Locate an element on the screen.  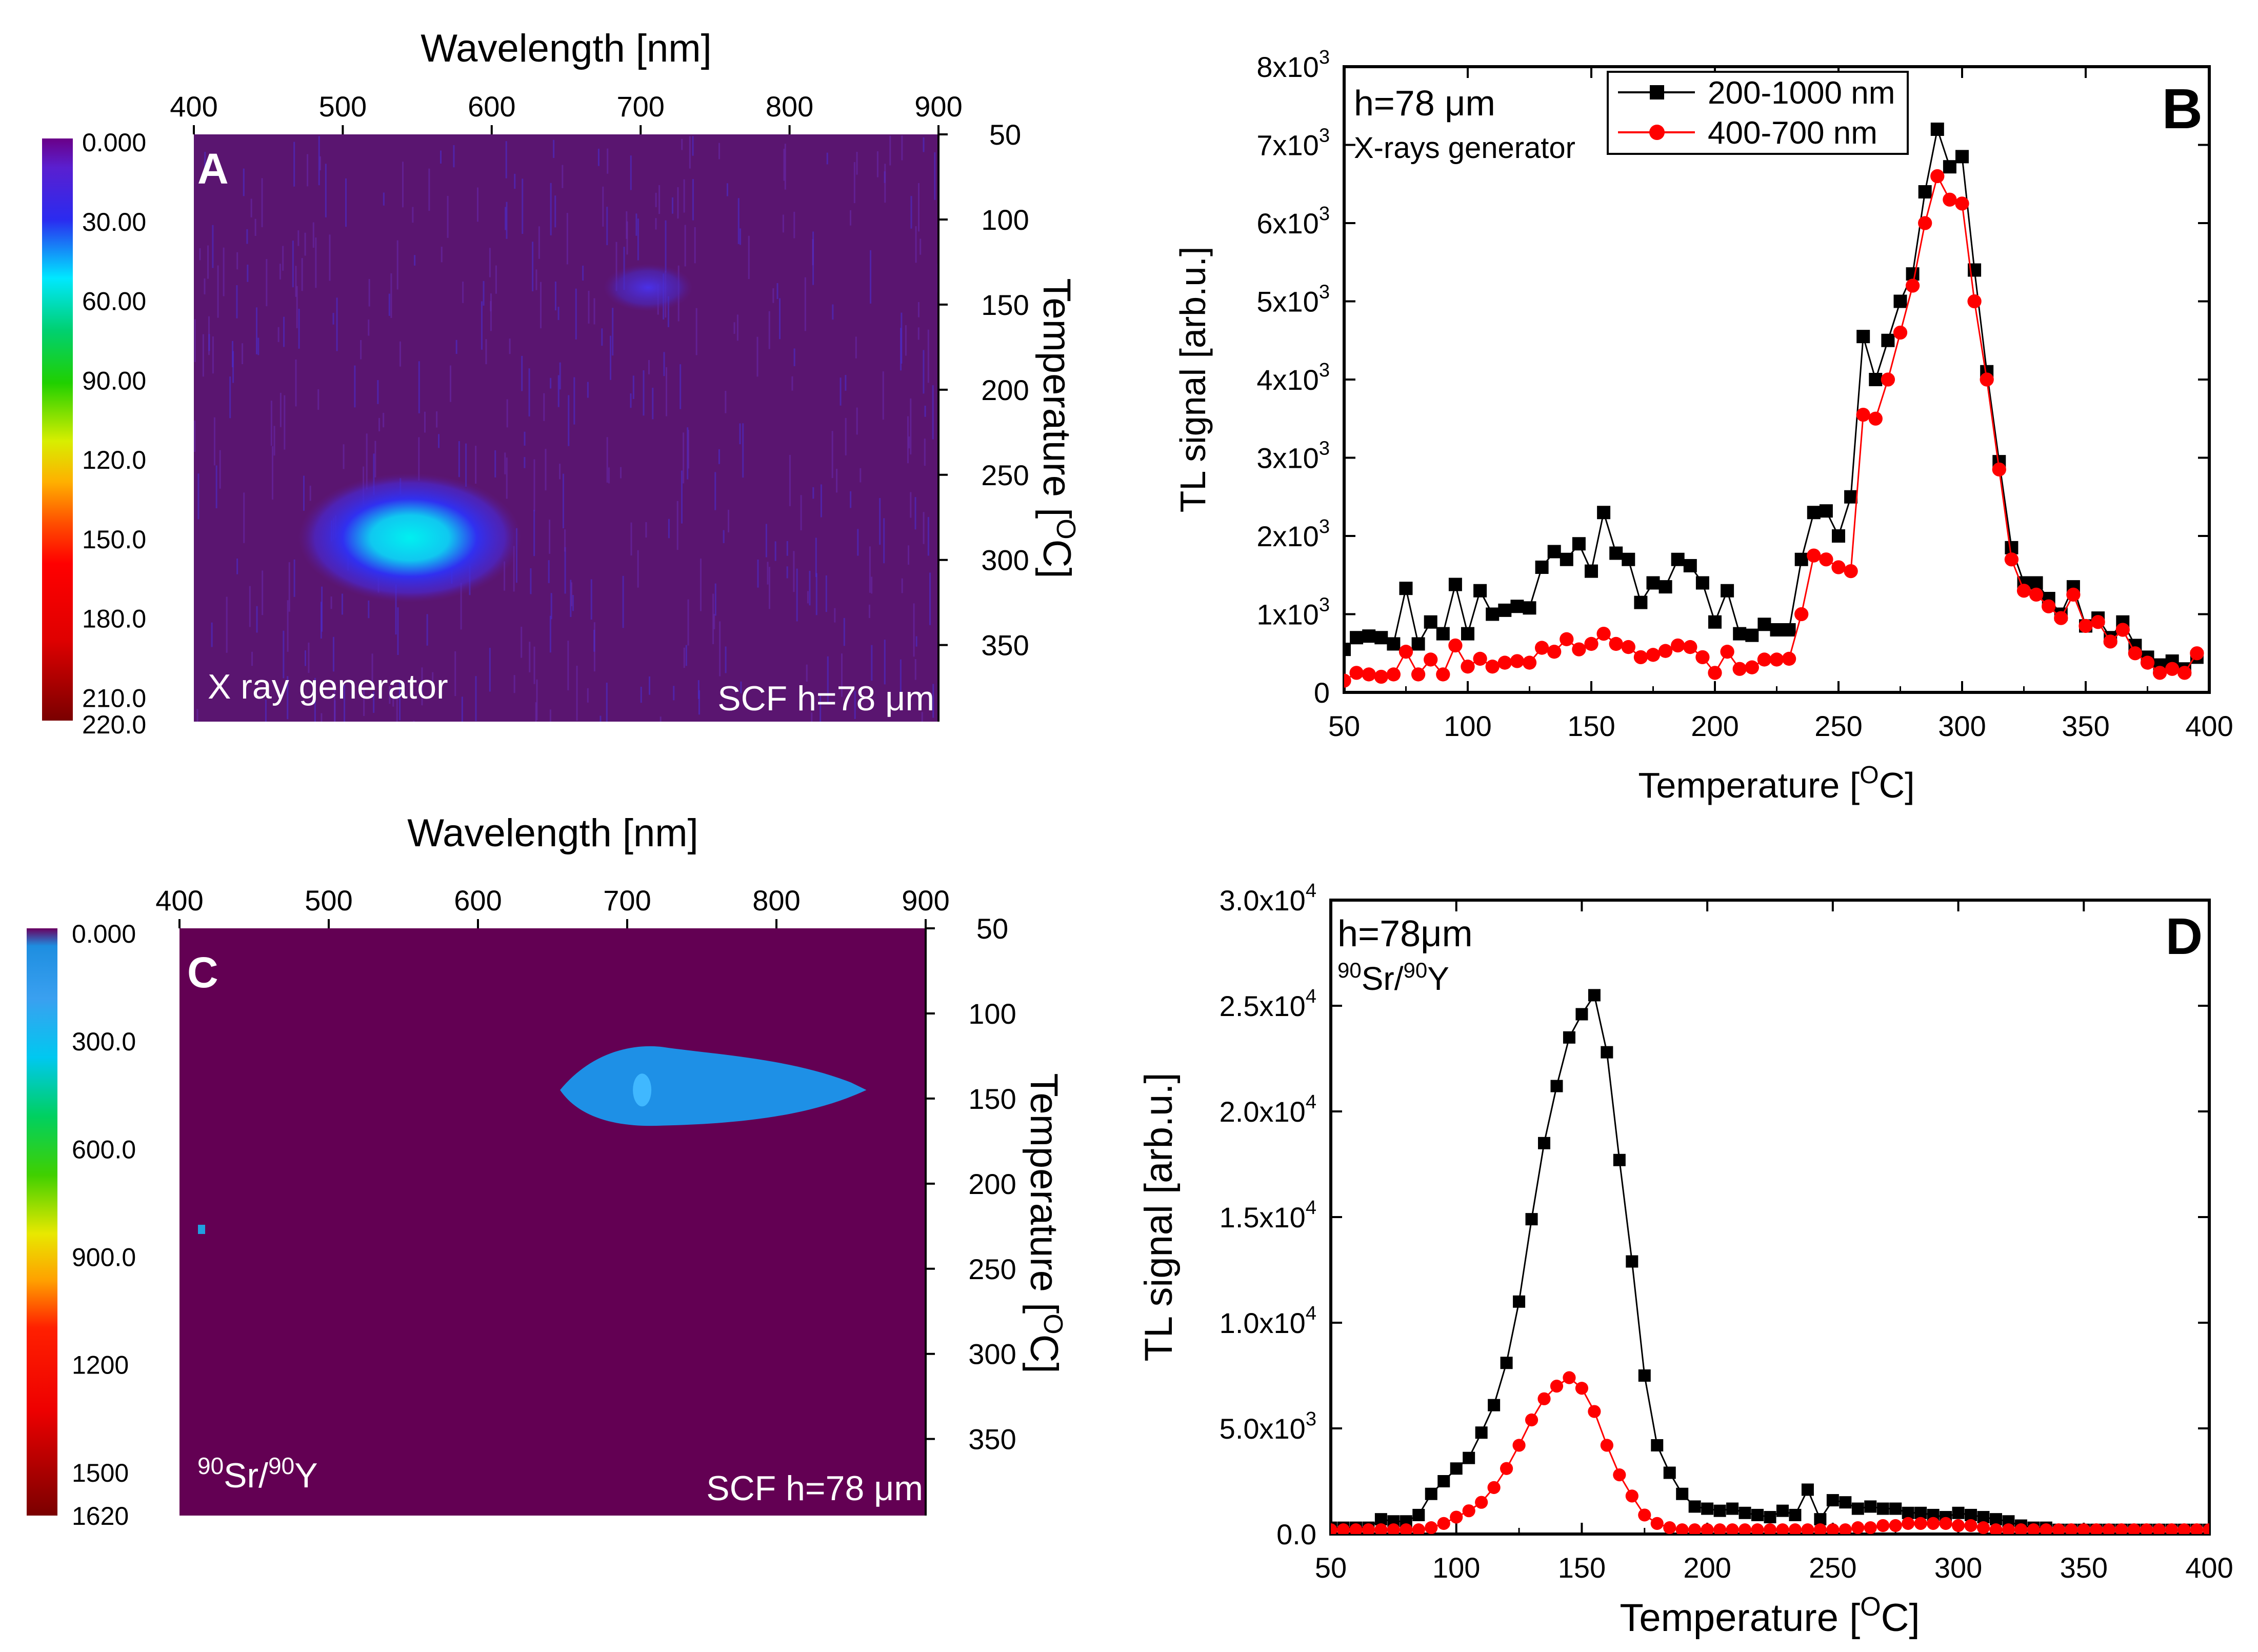
panel-c-colorbar-labels: 0.000 300.0 600.0 900.0 1200 1500 1620 is located at coordinates (104, 1225).